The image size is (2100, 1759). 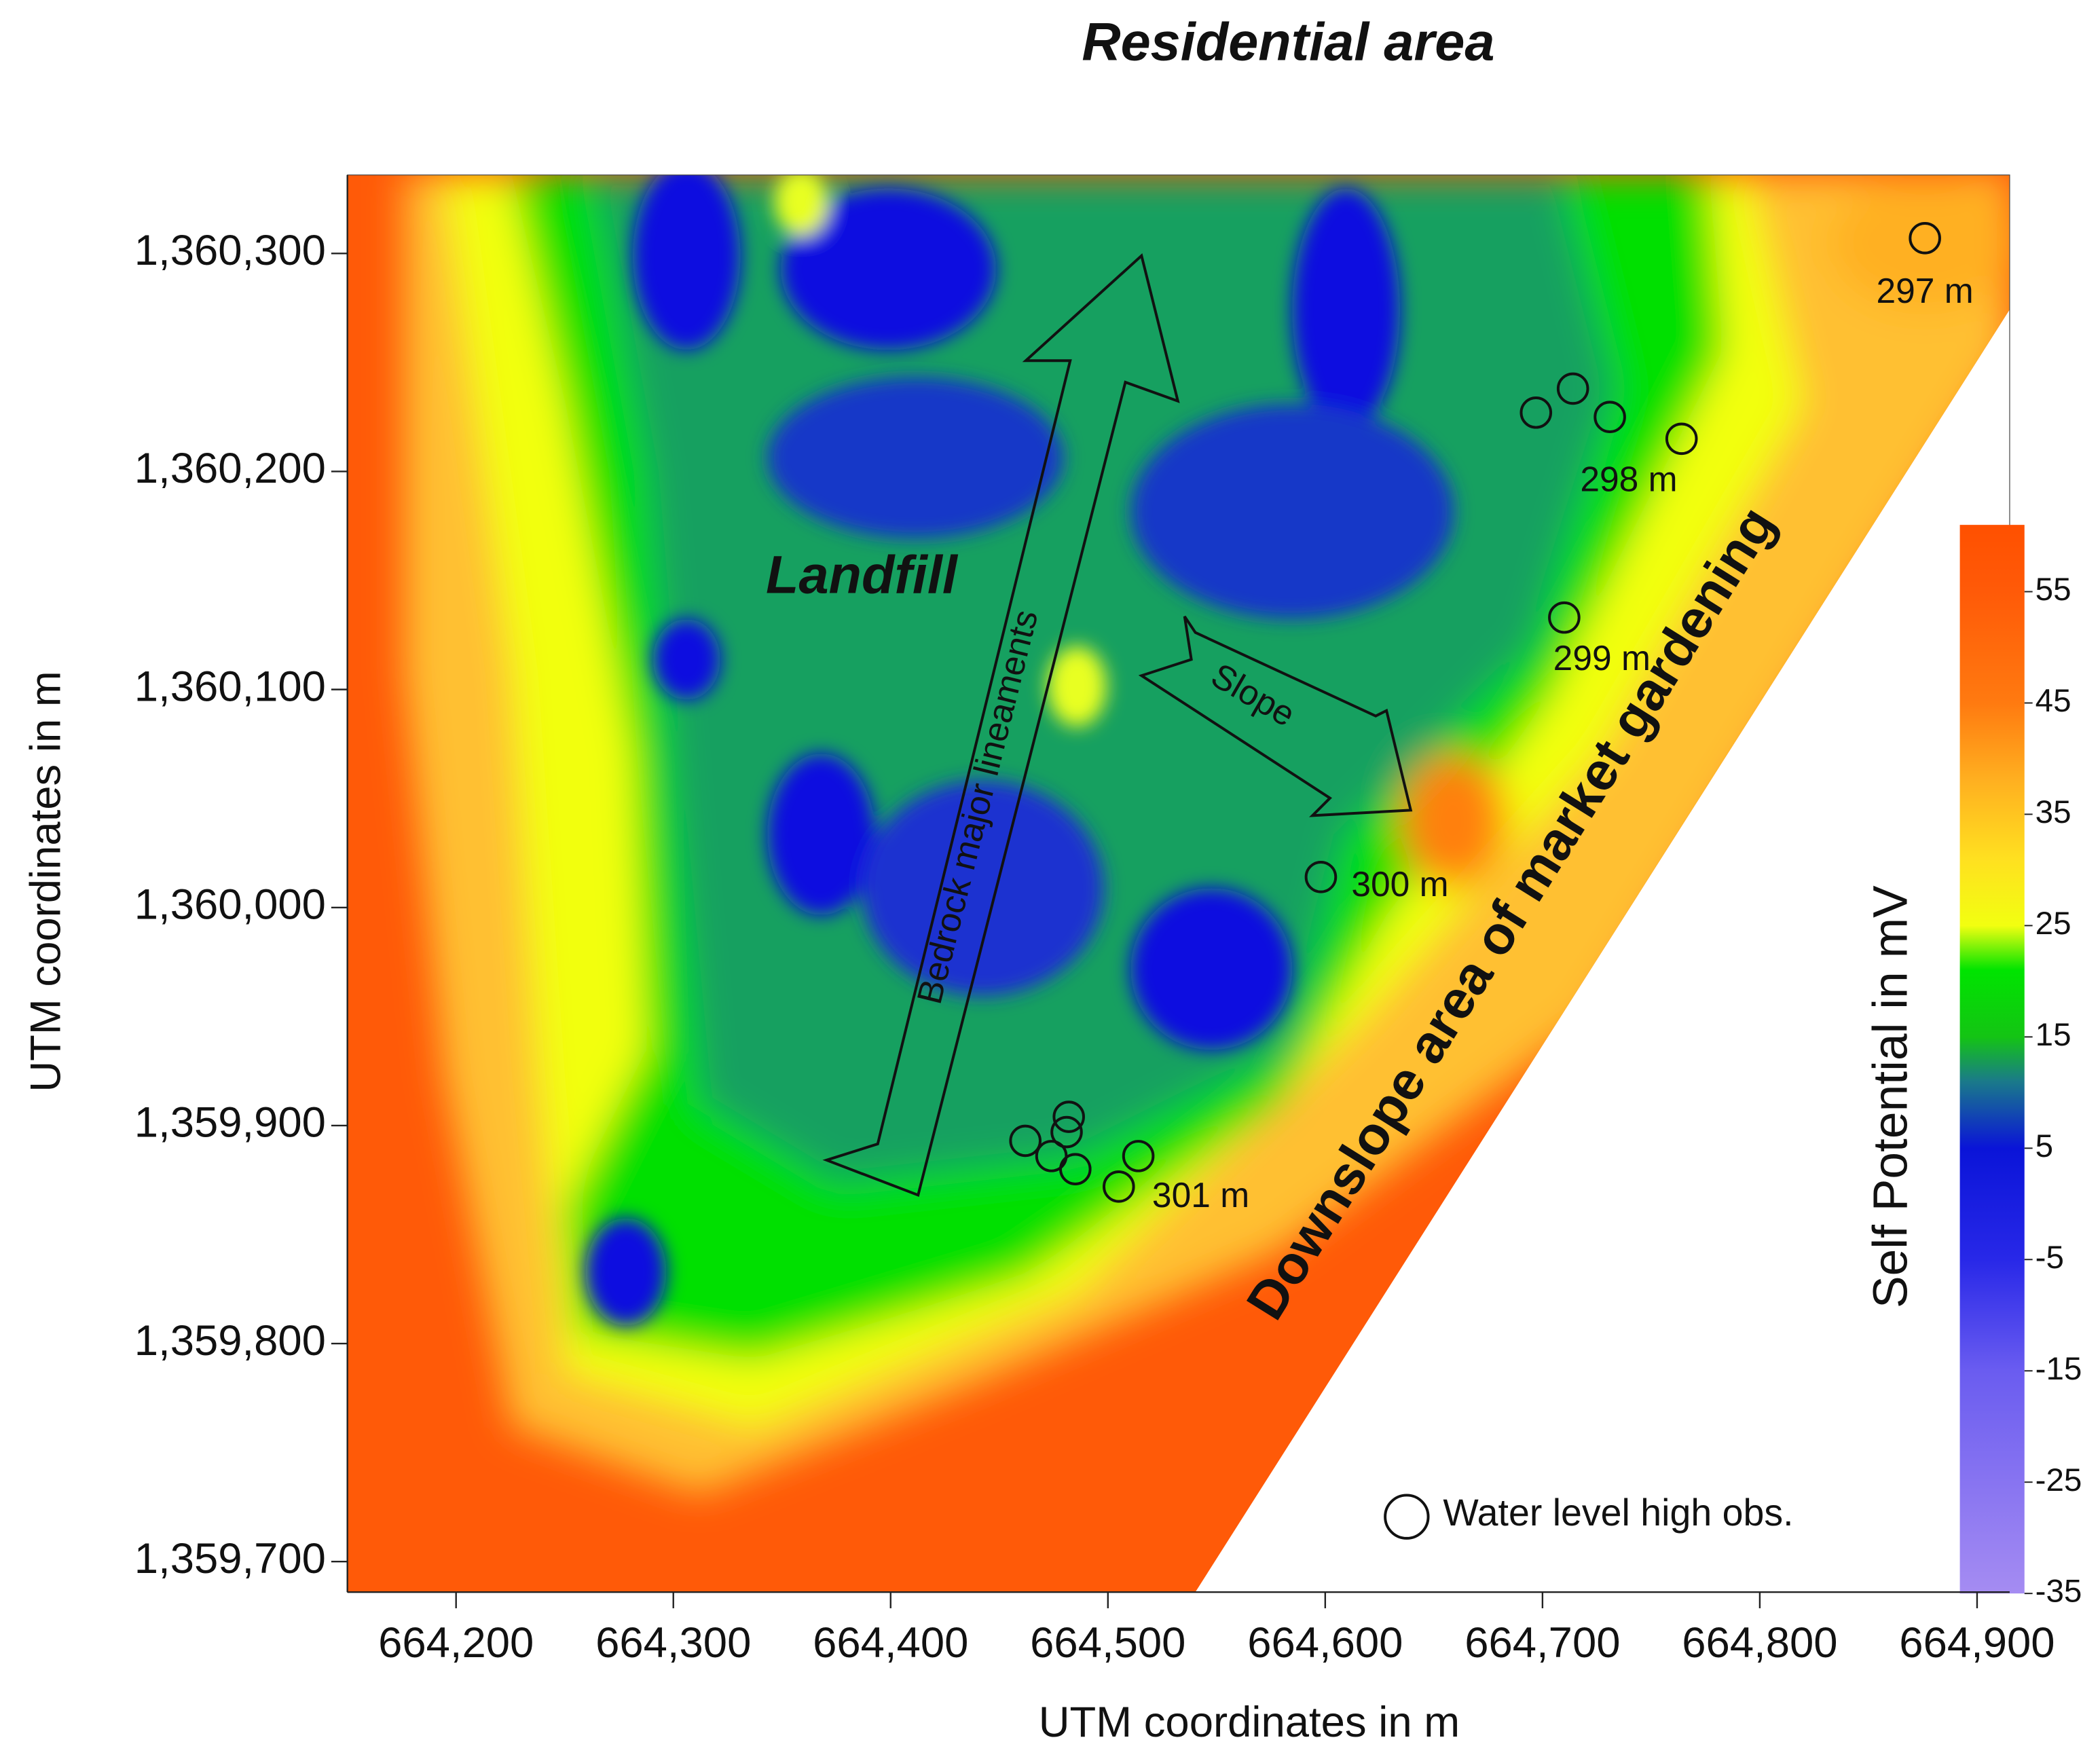 What do you see at coordinates (230, 1558) in the screenshot?
I see `y-tick-label: 1,359,700` at bounding box center [230, 1558].